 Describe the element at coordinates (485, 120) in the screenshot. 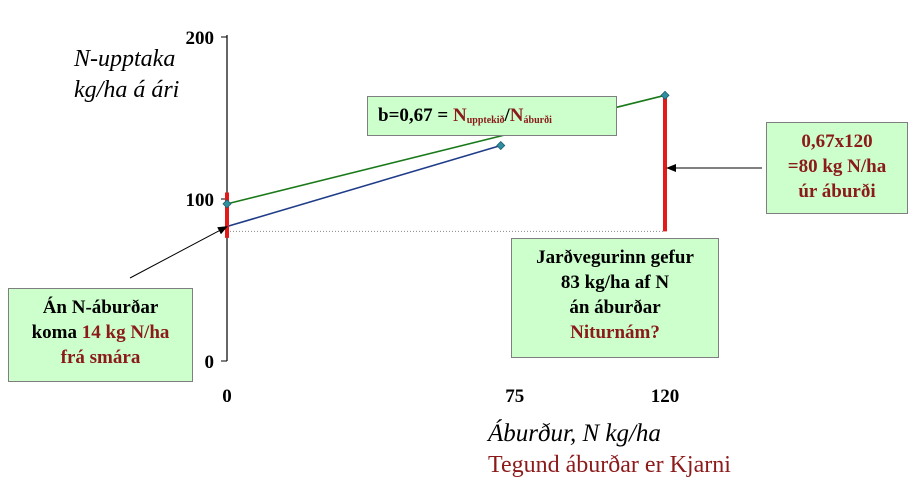

I see `slope-sub1: upptekið` at that location.